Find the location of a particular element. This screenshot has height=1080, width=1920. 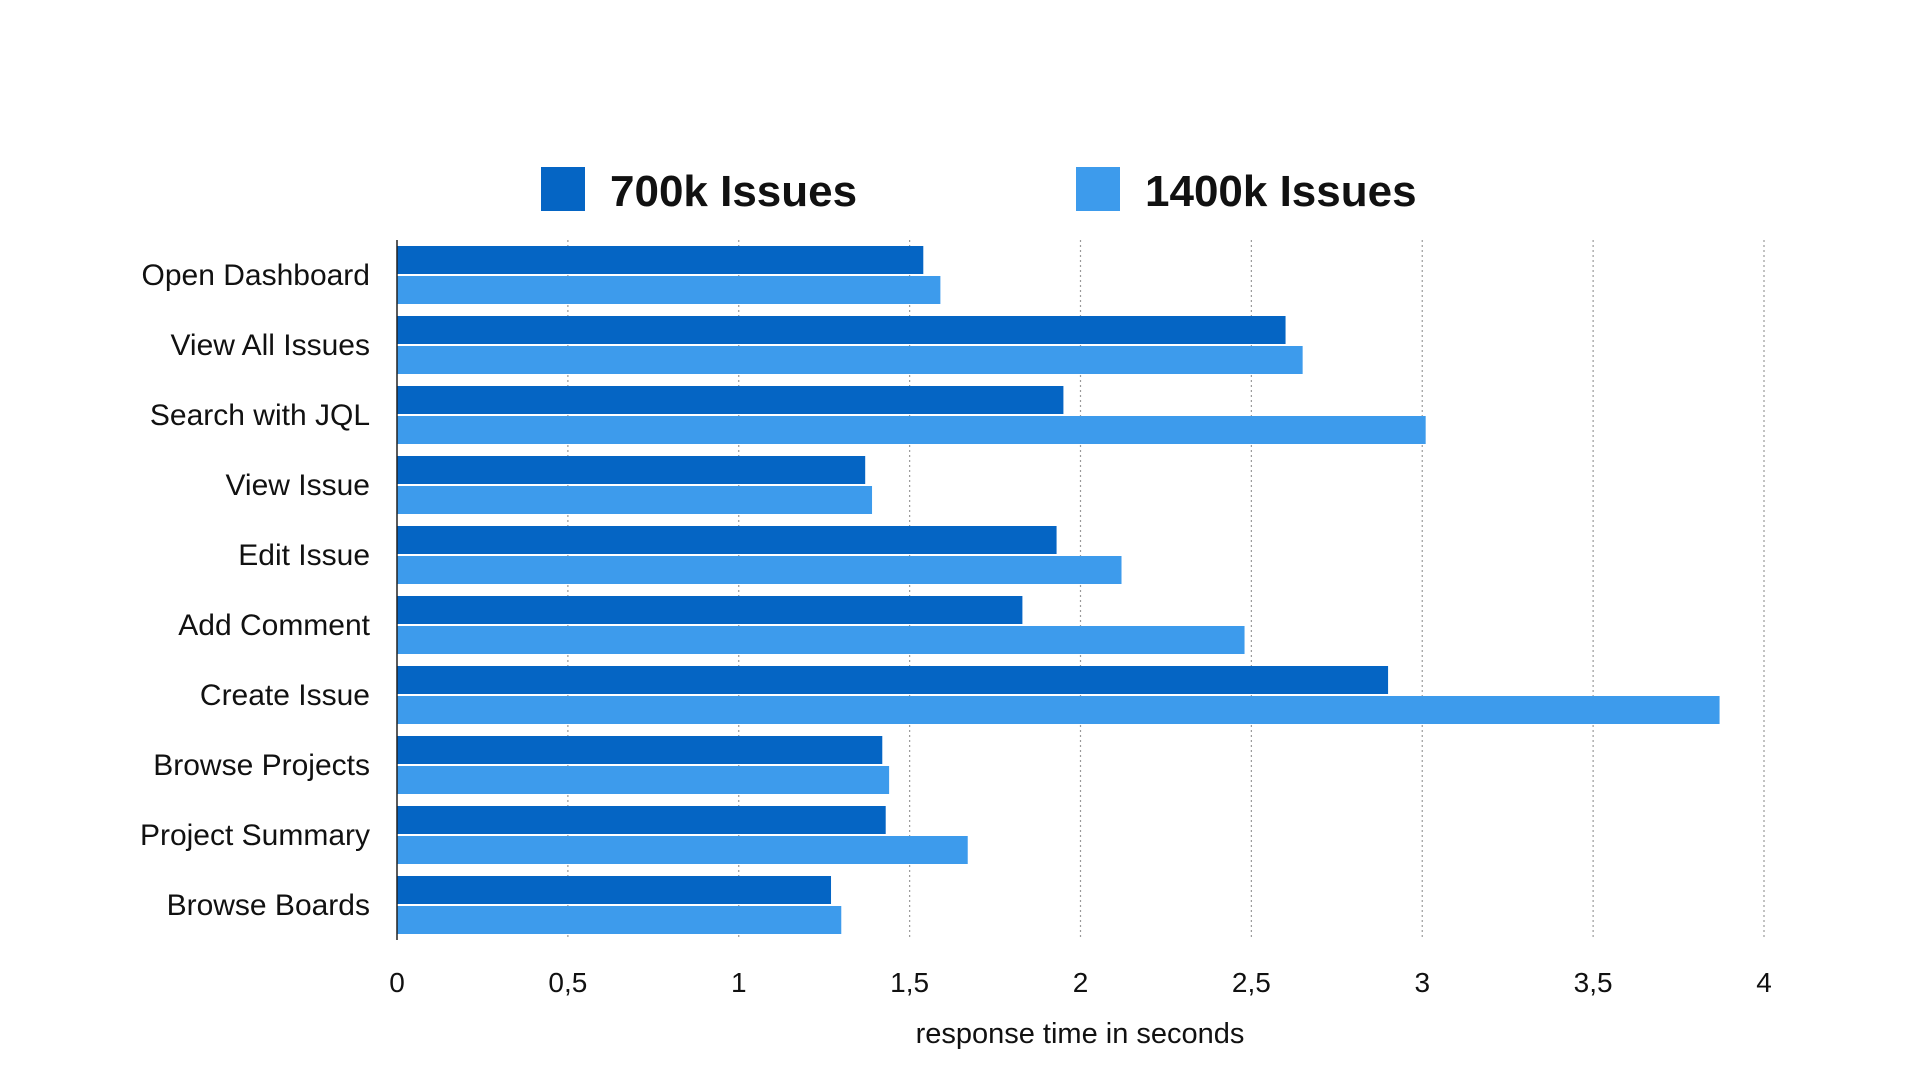

category-label: Project Summary is located at coordinates (255, 835).